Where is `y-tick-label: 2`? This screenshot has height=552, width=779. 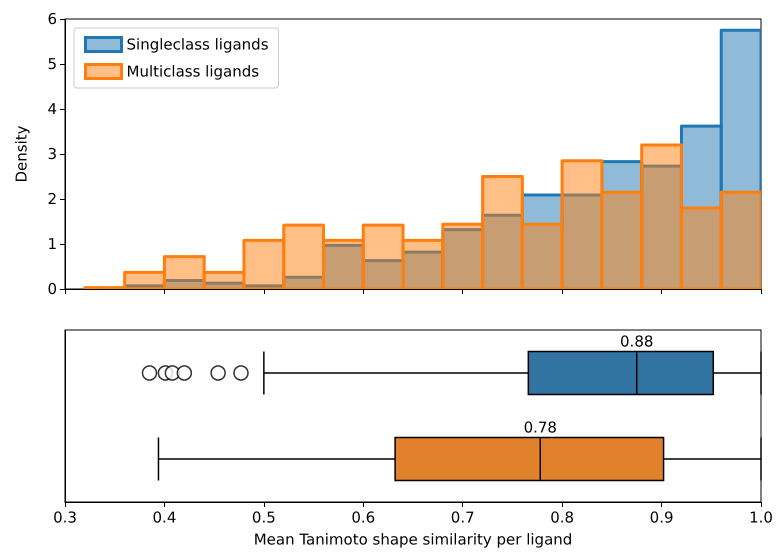
y-tick-label: 2 is located at coordinates (52, 199).